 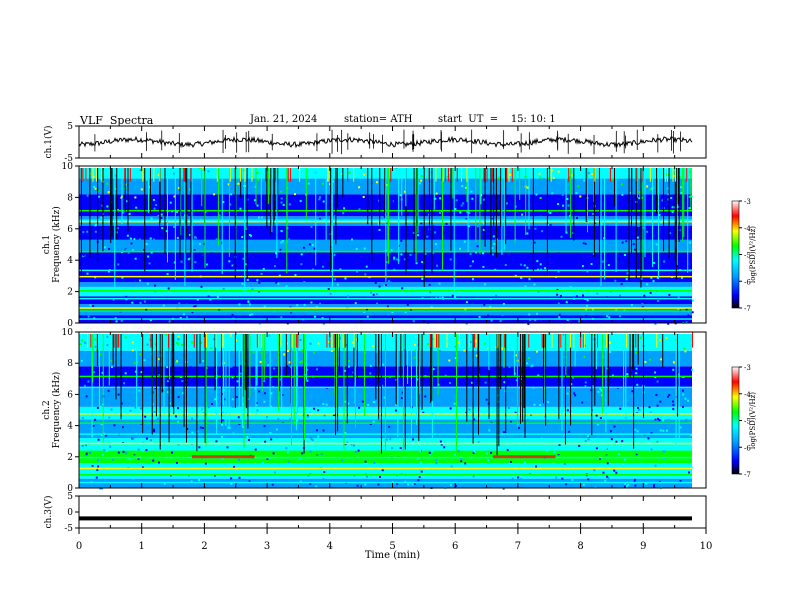 What do you see at coordinates (330, 546) in the screenshot?
I see `x-tick-label: 4` at bounding box center [330, 546].